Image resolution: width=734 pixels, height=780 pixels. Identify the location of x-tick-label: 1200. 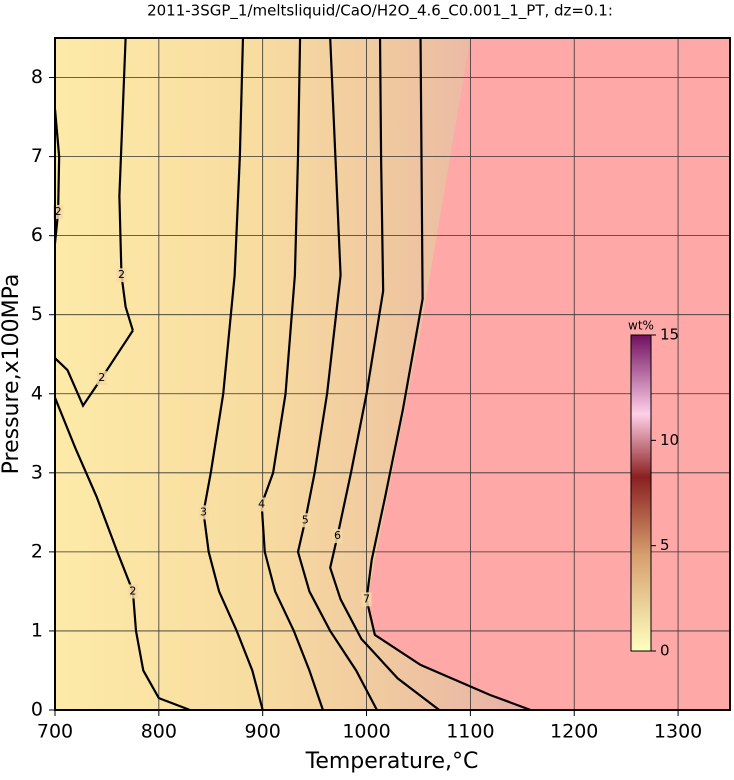
(574, 732).